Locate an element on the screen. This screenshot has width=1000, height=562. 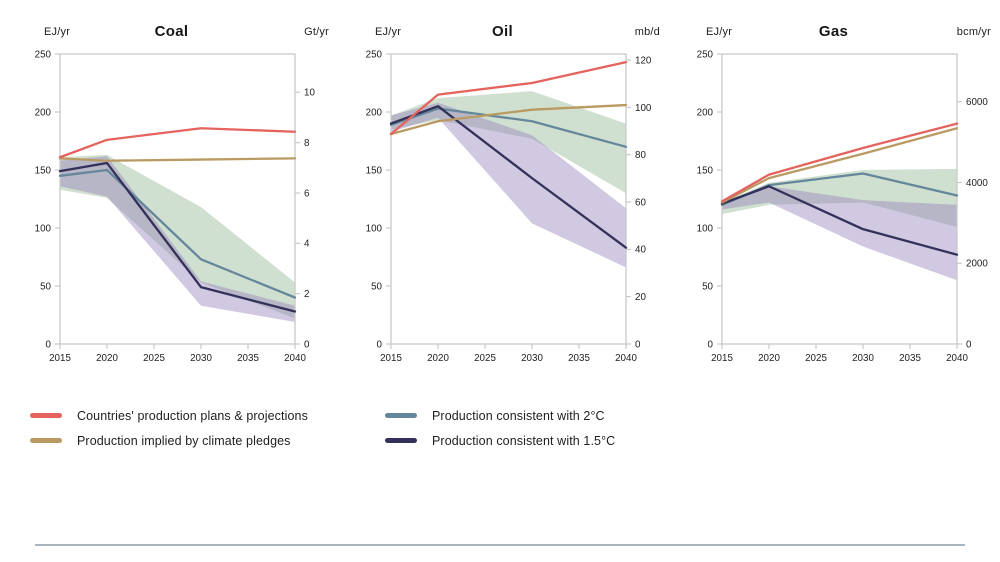
right-tick-label: 2 is located at coordinates (306, 294).